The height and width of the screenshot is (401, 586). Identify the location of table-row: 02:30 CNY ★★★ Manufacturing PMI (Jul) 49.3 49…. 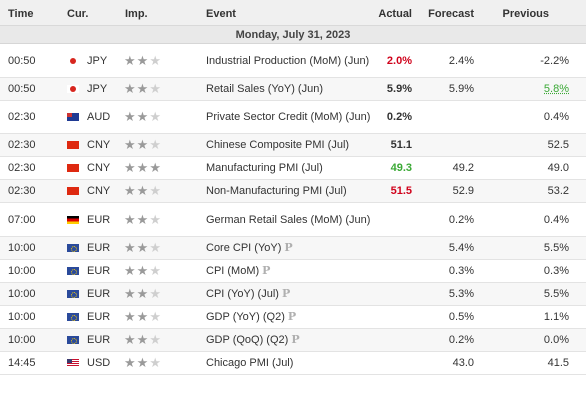
(293, 168).